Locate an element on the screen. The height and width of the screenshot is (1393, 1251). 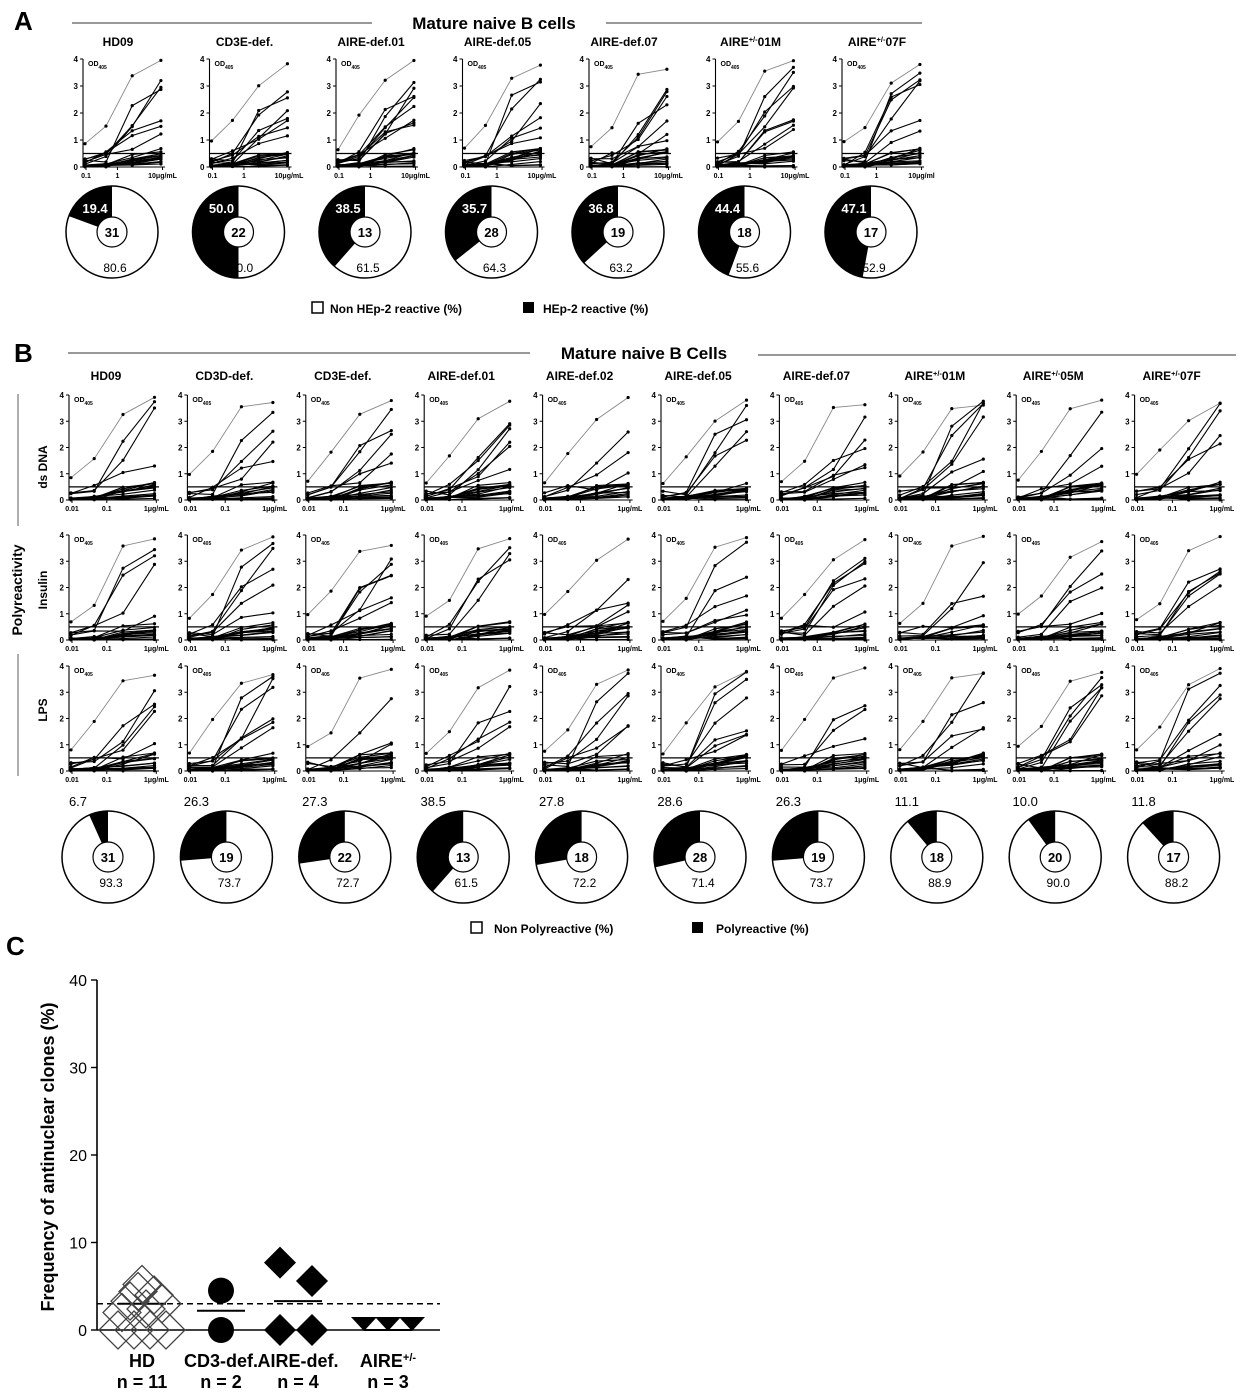
control-curve is located at coordinates (112, 580).